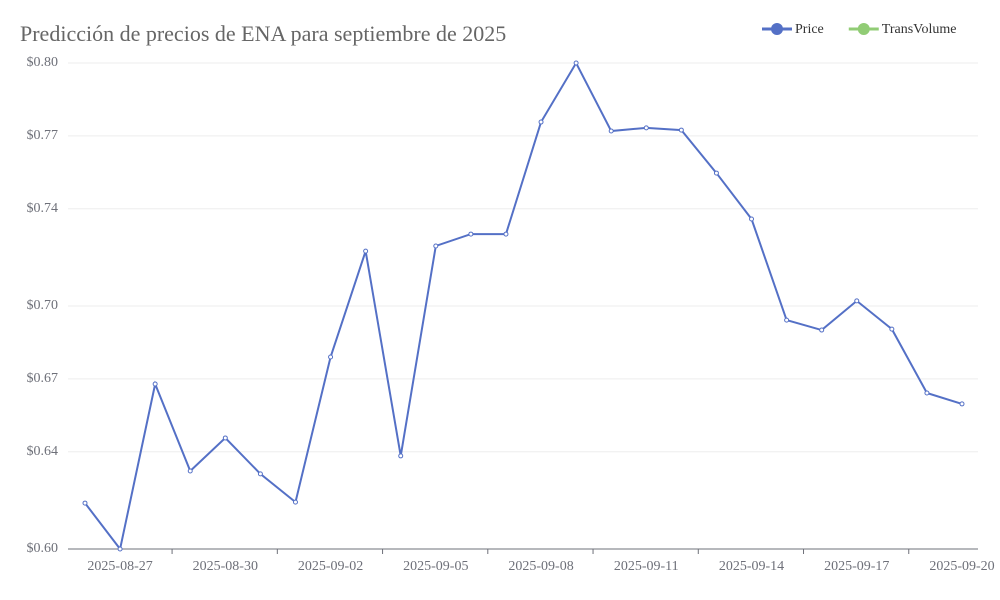 This screenshot has width=1000, height=600. Describe the element at coordinates (961, 566) in the screenshot. I see `x-tick-label: 2025-09-20` at that location.